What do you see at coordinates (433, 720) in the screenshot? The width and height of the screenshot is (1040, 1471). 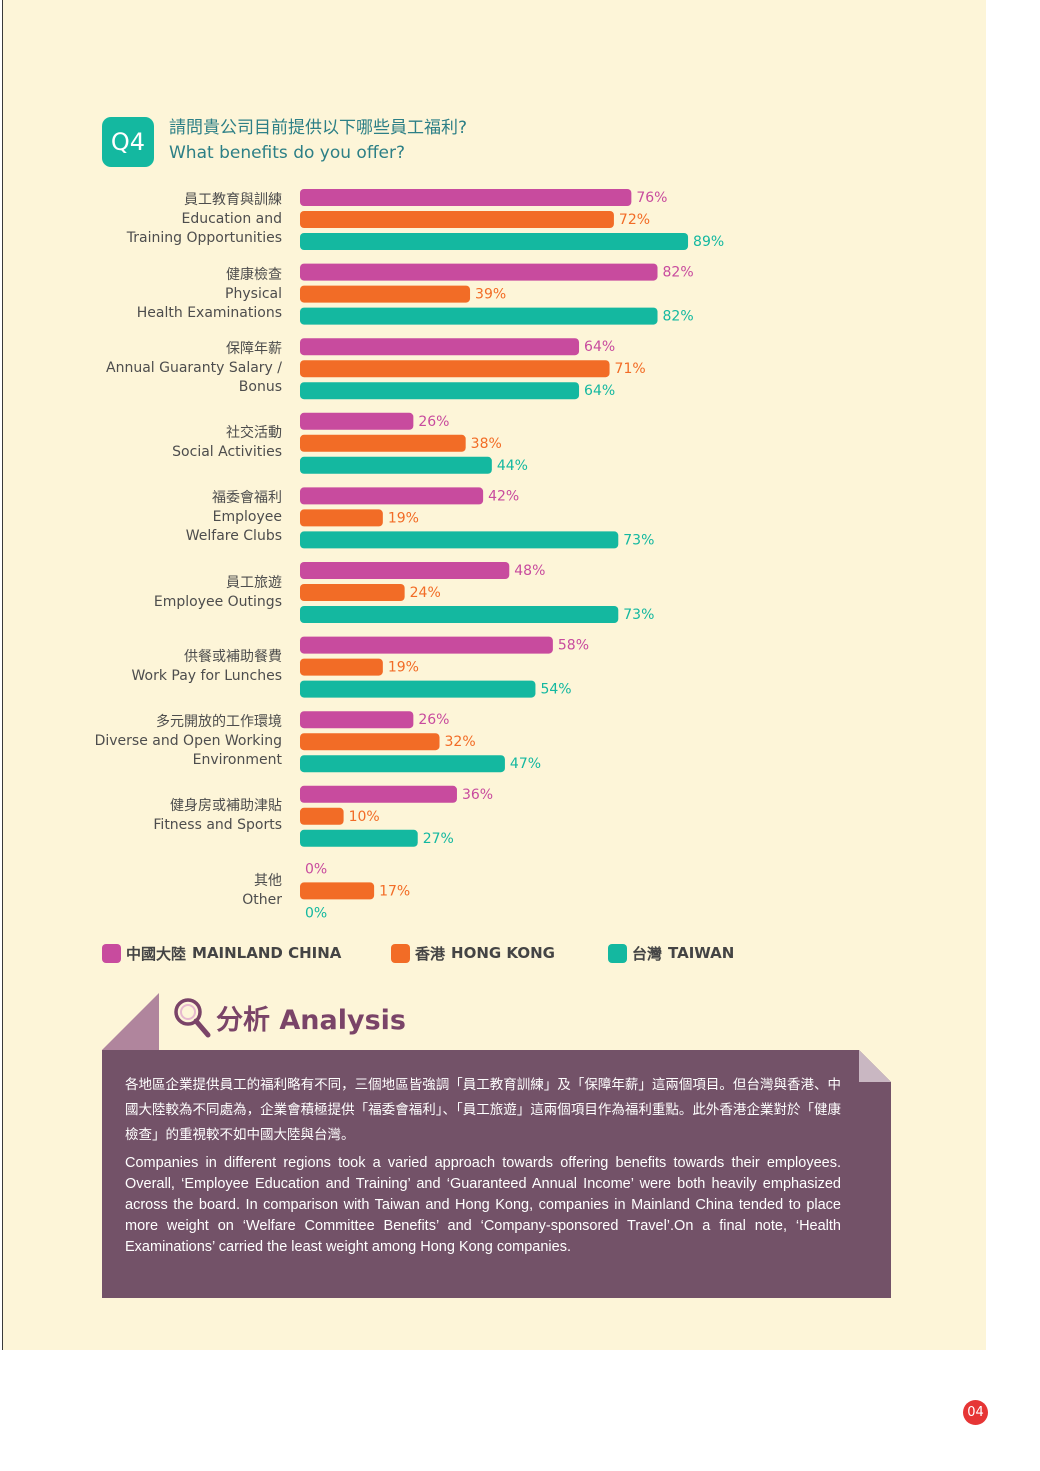 I see `value-label-diverse-and-open-working-environment-s0: 26%` at bounding box center [433, 720].